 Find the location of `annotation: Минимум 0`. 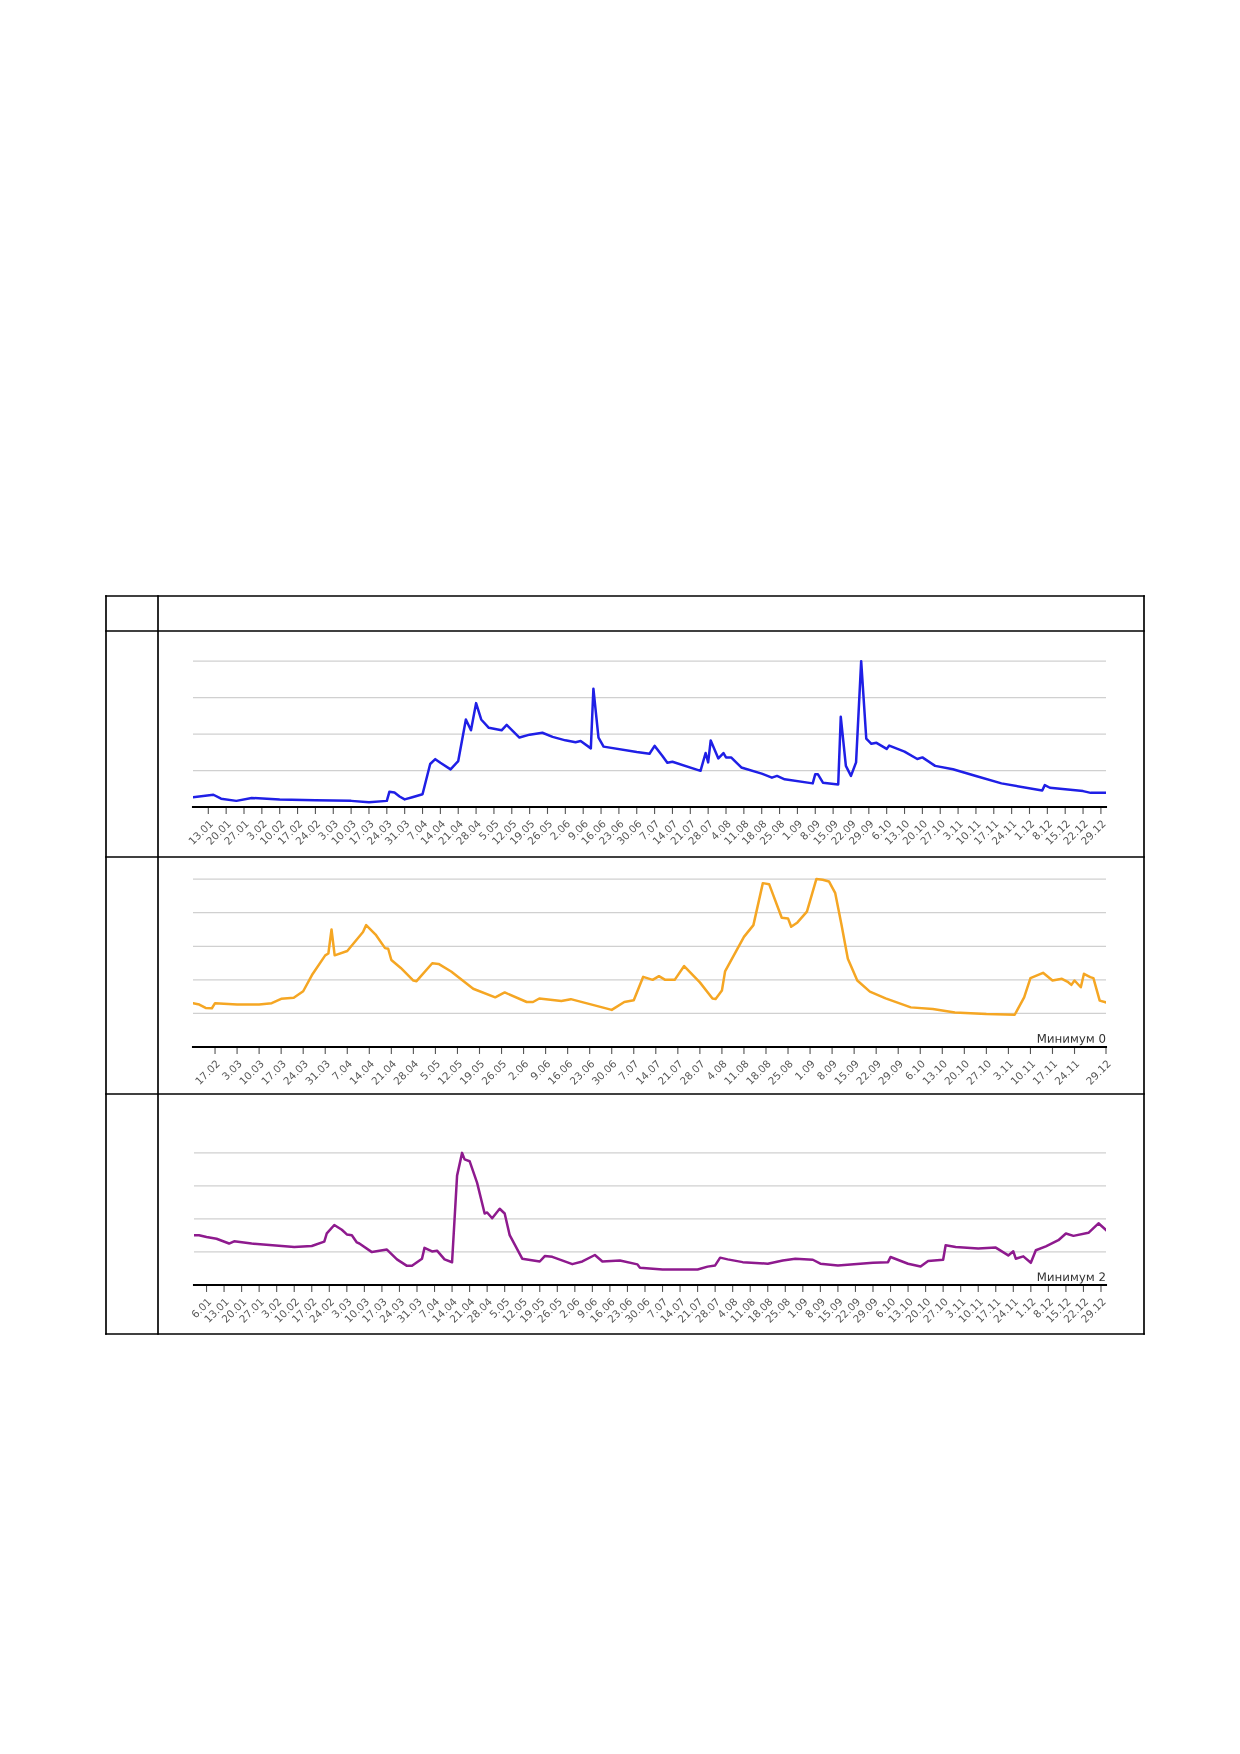

annotation: Минимум 0 is located at coordinates (1071, 1039).